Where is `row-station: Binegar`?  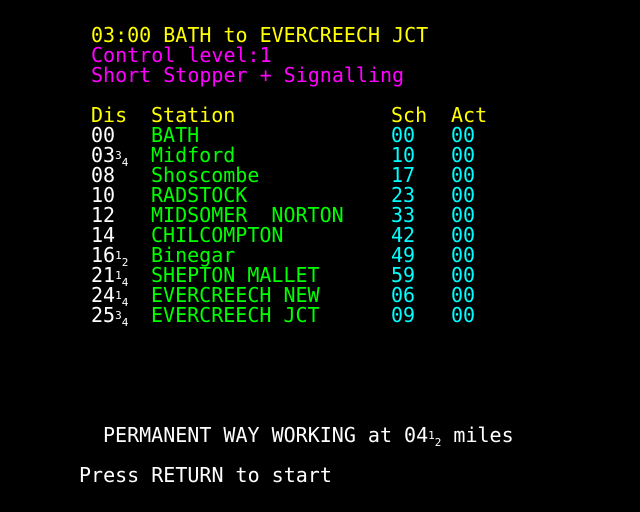 row-station: Binegar is located at coordinates (193, 255).